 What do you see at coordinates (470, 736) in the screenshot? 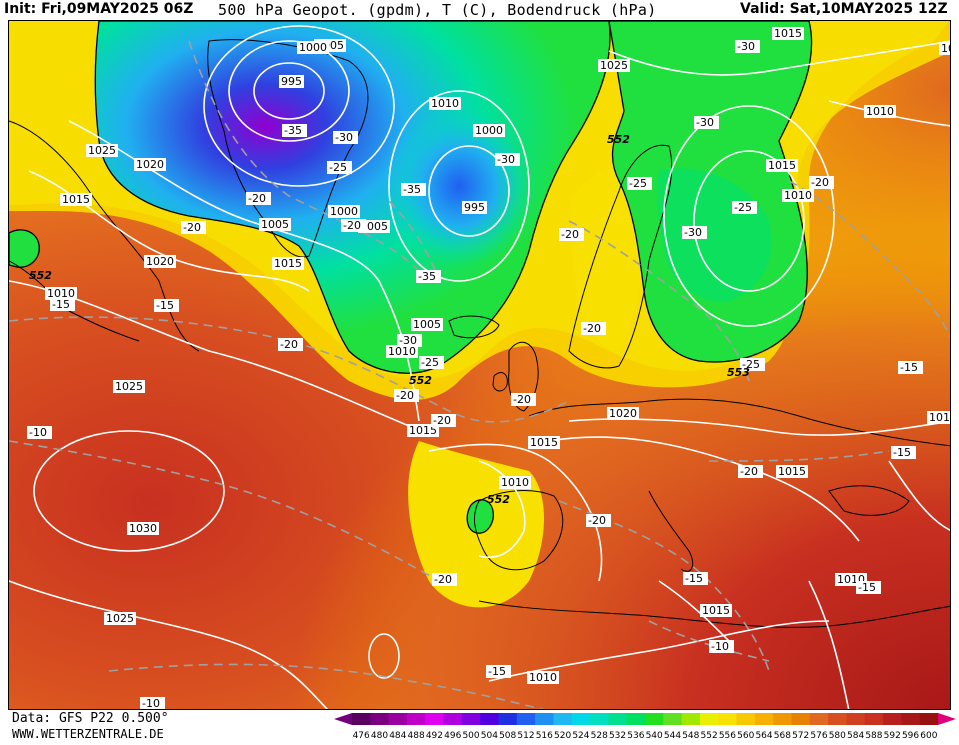
I see `colorbar-tick: 500` at bounding box center [470, 736].